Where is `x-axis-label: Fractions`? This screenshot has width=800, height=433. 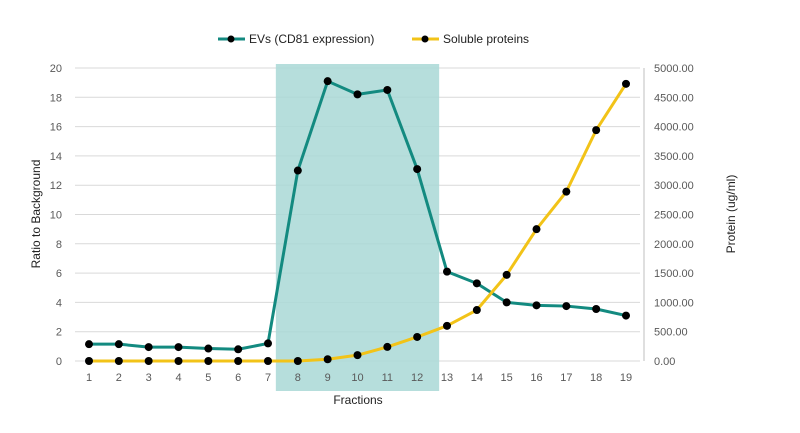
x-axis-label: Fractions is located at coordinates (357, 400).